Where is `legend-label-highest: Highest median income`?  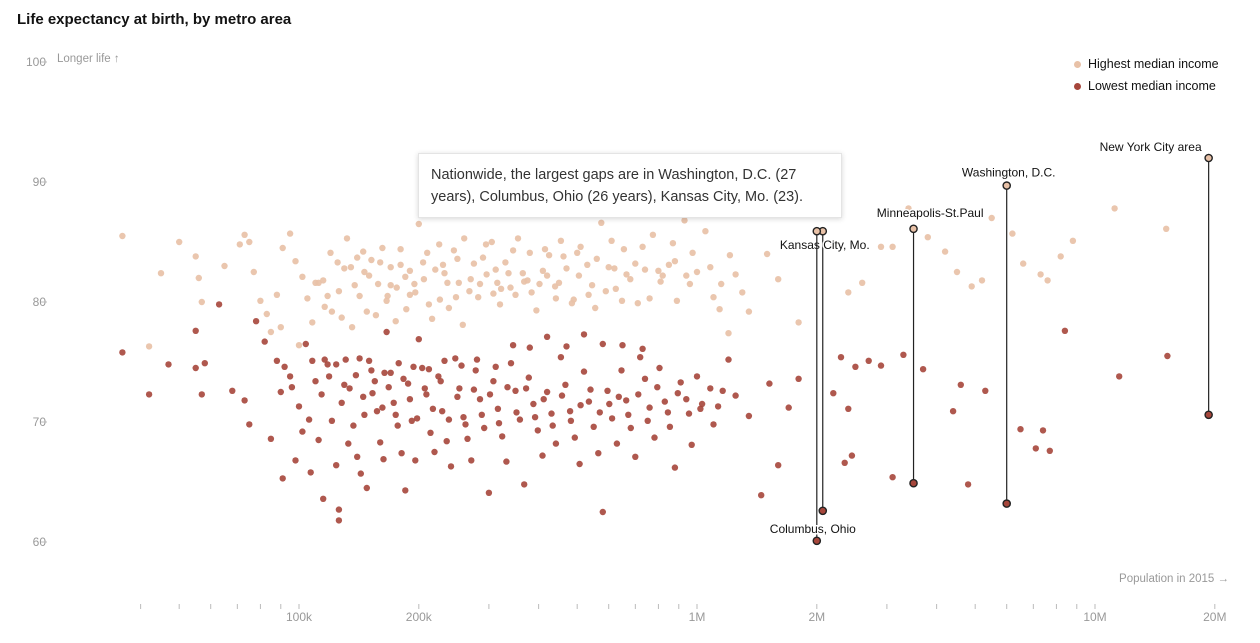
legend-label-highest: Highest median income is located at coordinates (1153, 64).